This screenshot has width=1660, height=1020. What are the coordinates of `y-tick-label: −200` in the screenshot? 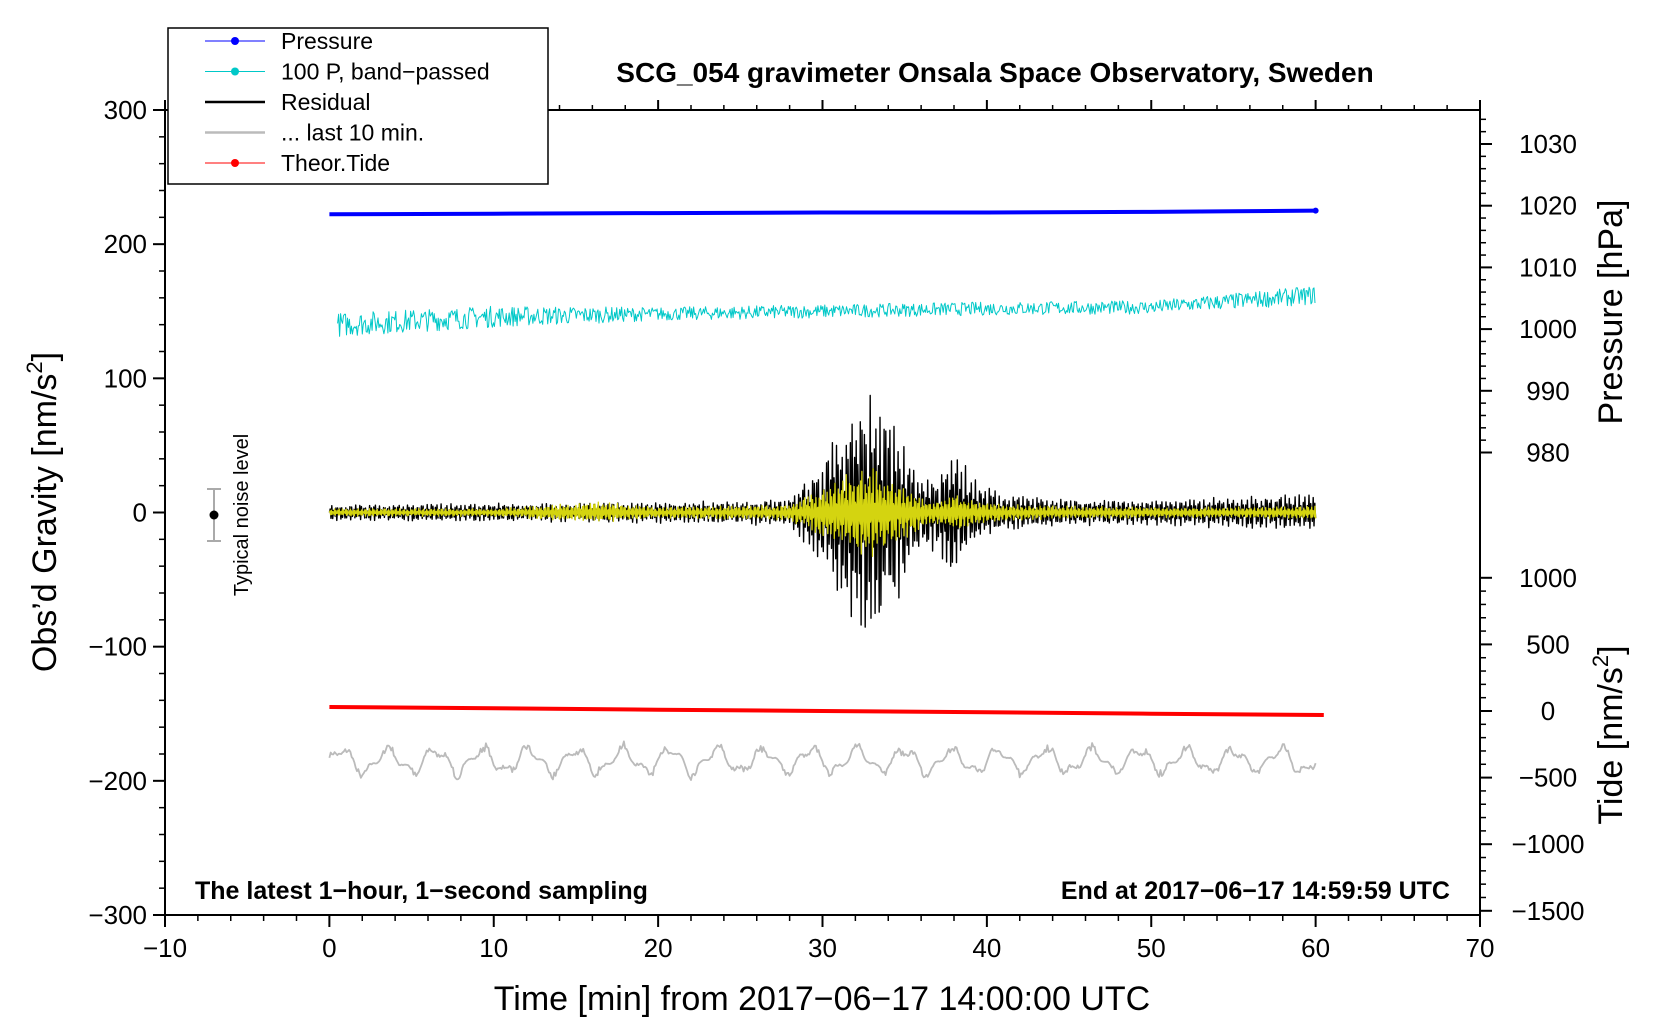 It's located at (117, 781).